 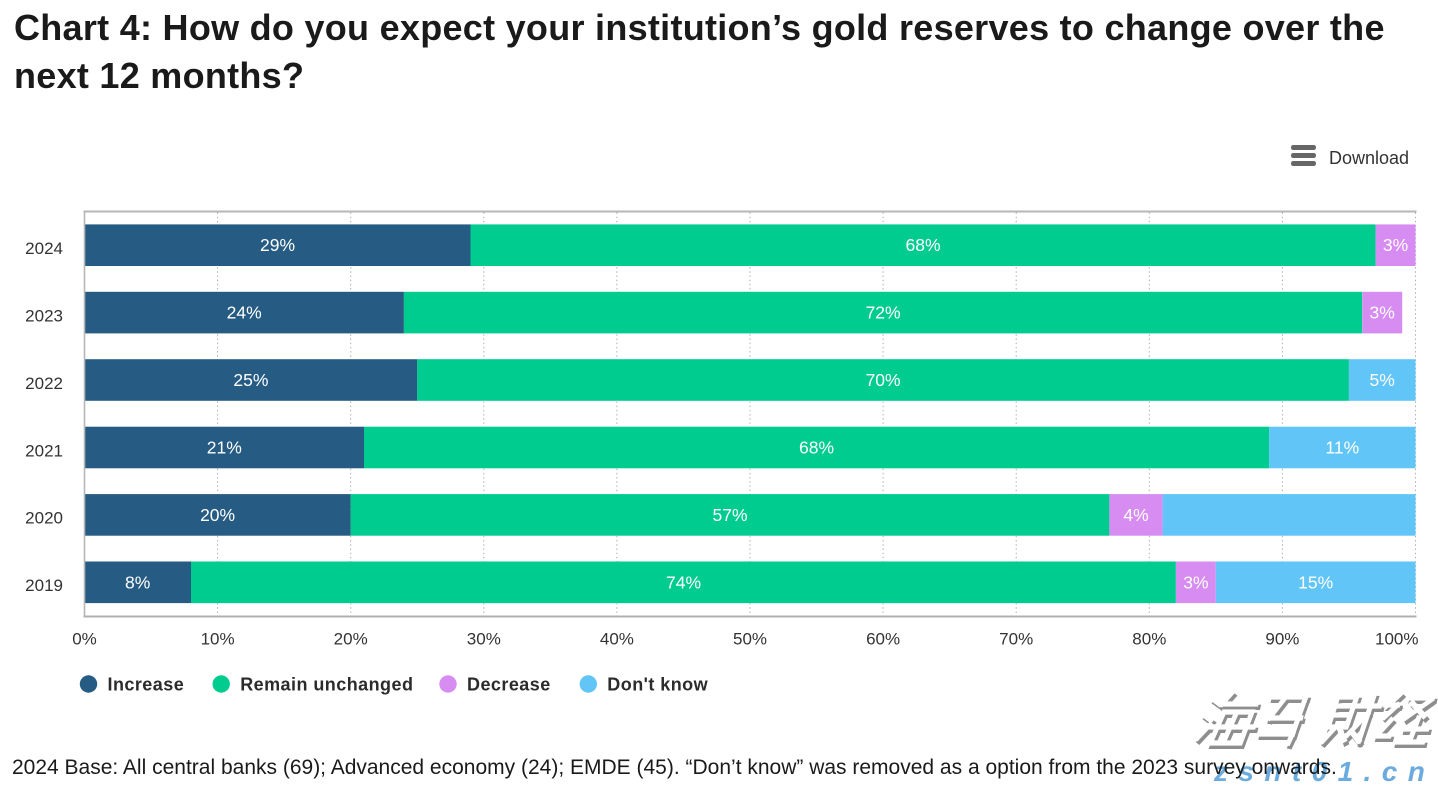 What do you see at coordinates (1149, 639) in the screenshot?
I see `svg-text: 80%` at bounding box center [1149, 639].